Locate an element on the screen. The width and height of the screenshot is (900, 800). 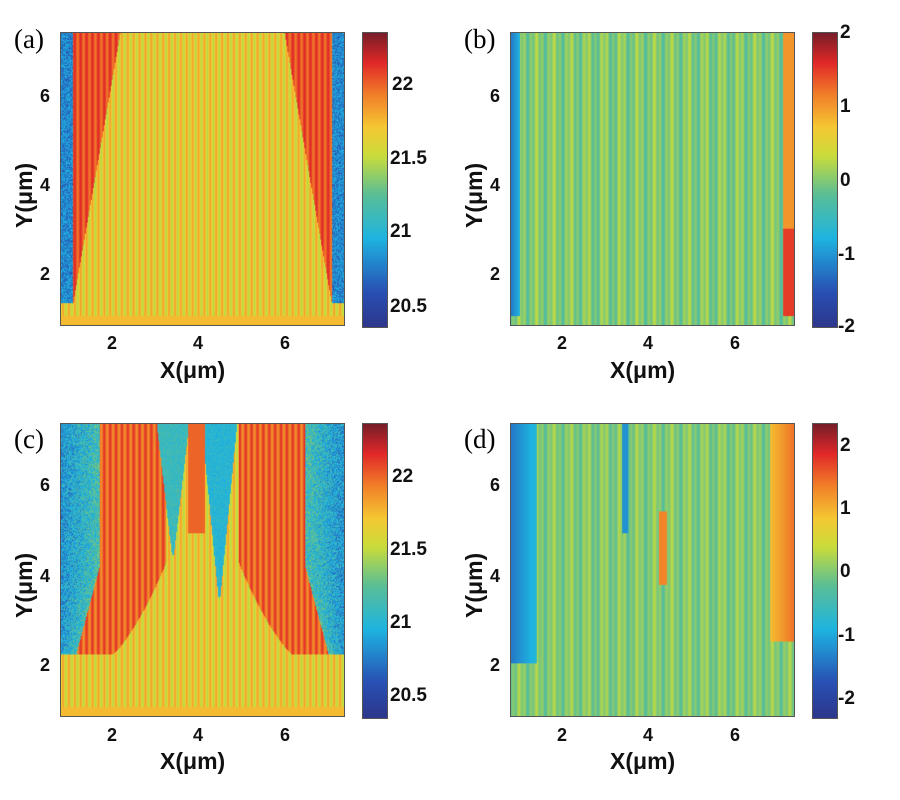
panel-label: (c) is located at coordinates (29, 439).